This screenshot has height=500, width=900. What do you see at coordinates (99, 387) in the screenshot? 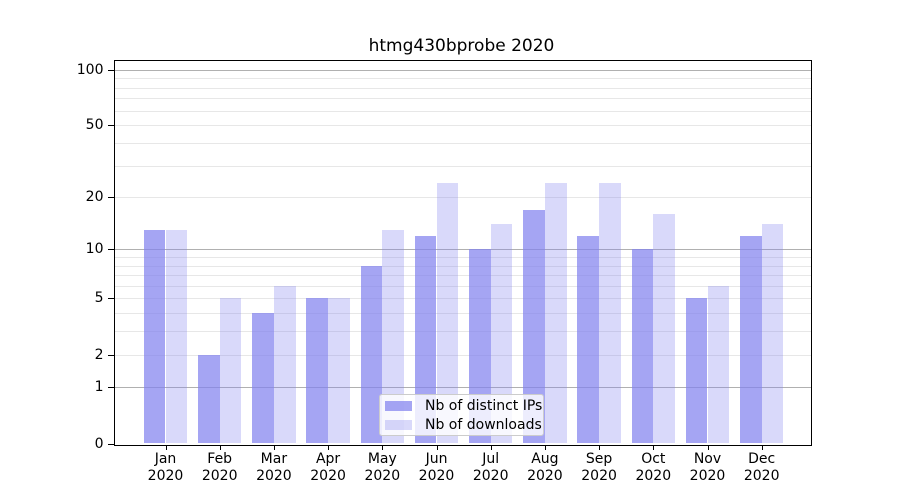
I see `y-tick-label: 1` at bounding box center [99, 387].